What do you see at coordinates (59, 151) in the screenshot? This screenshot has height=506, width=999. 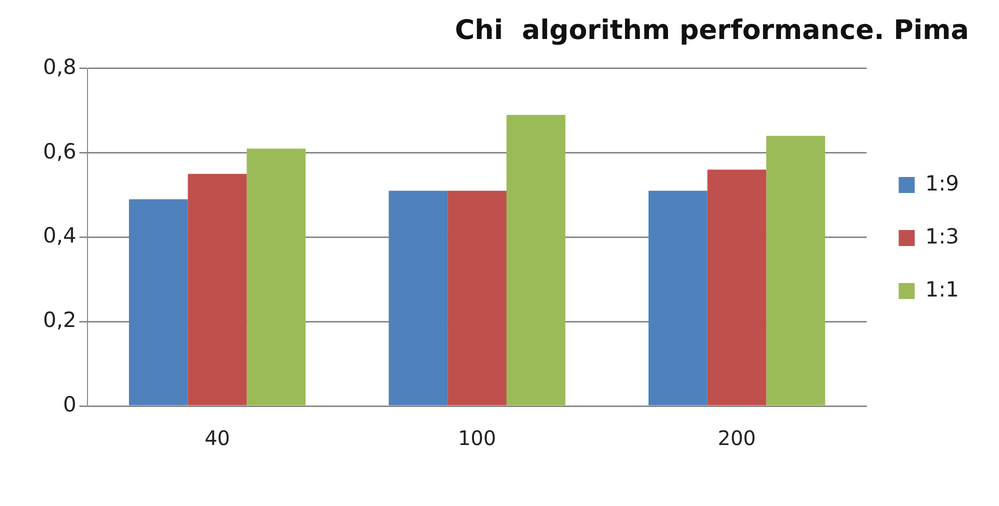 I see `y-tick-label: 0,6` at bounding box center [59, 151].